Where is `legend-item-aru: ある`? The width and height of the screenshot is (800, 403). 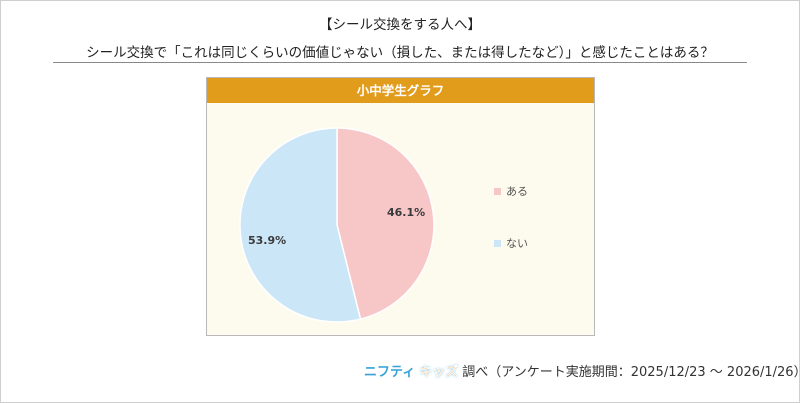
legend-item-aru: ある is located at coordinates (511, 191).